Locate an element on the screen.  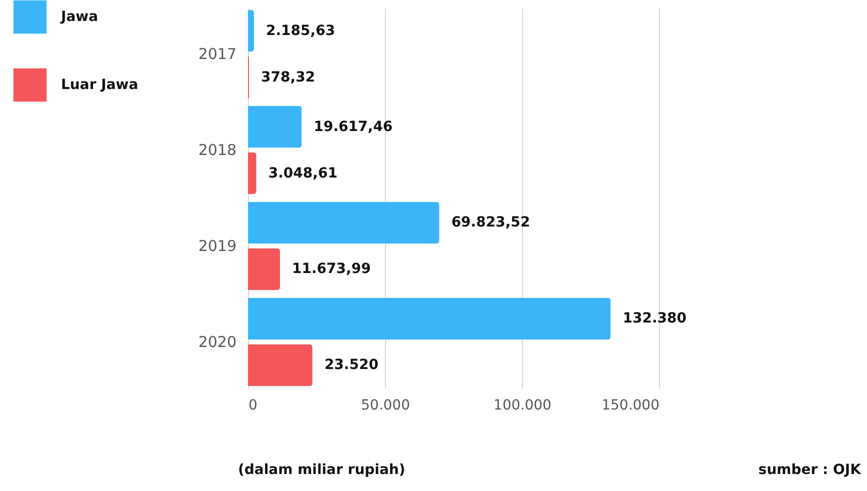
data-label: 132.380 is located at coordinates (654, 318).